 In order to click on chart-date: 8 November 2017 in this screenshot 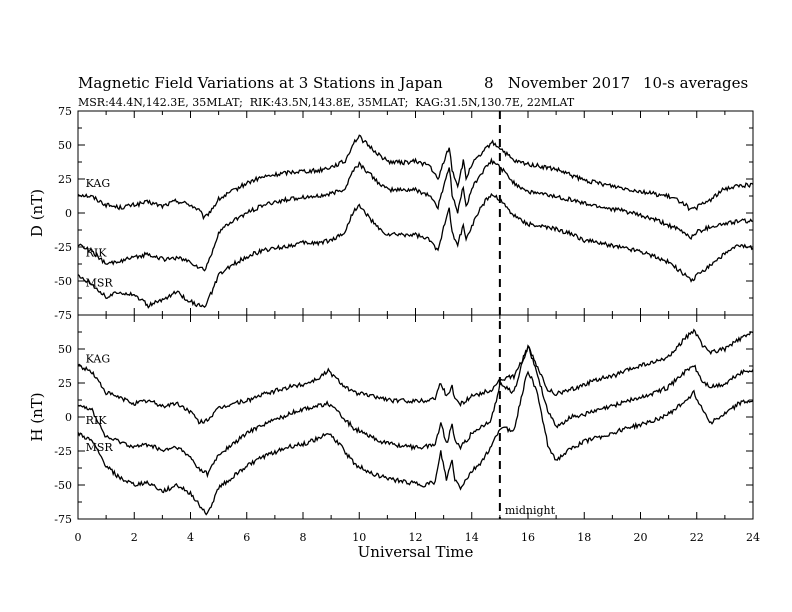, I will do `click(557, 83)`.